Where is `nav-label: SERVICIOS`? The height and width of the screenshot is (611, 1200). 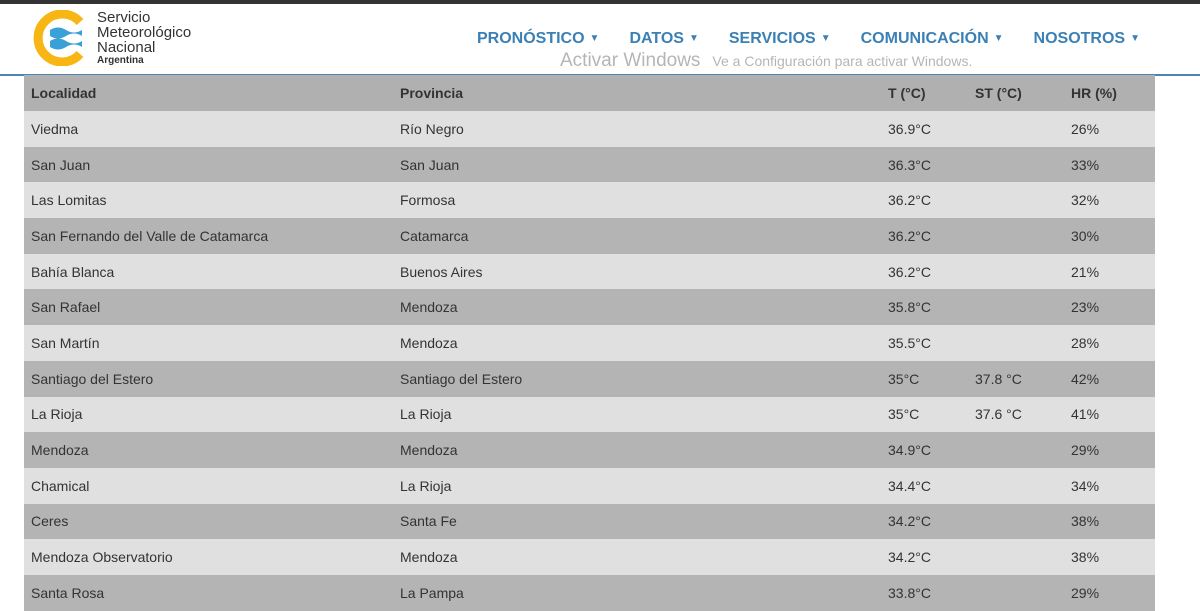 nav-label: SERVICIOS is located at coordinates (772, 38).